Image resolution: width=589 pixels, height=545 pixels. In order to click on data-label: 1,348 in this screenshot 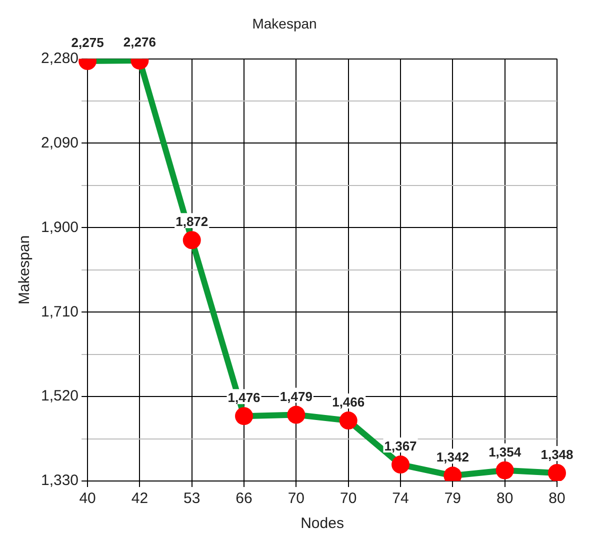, I will do `click(557, 454)`.